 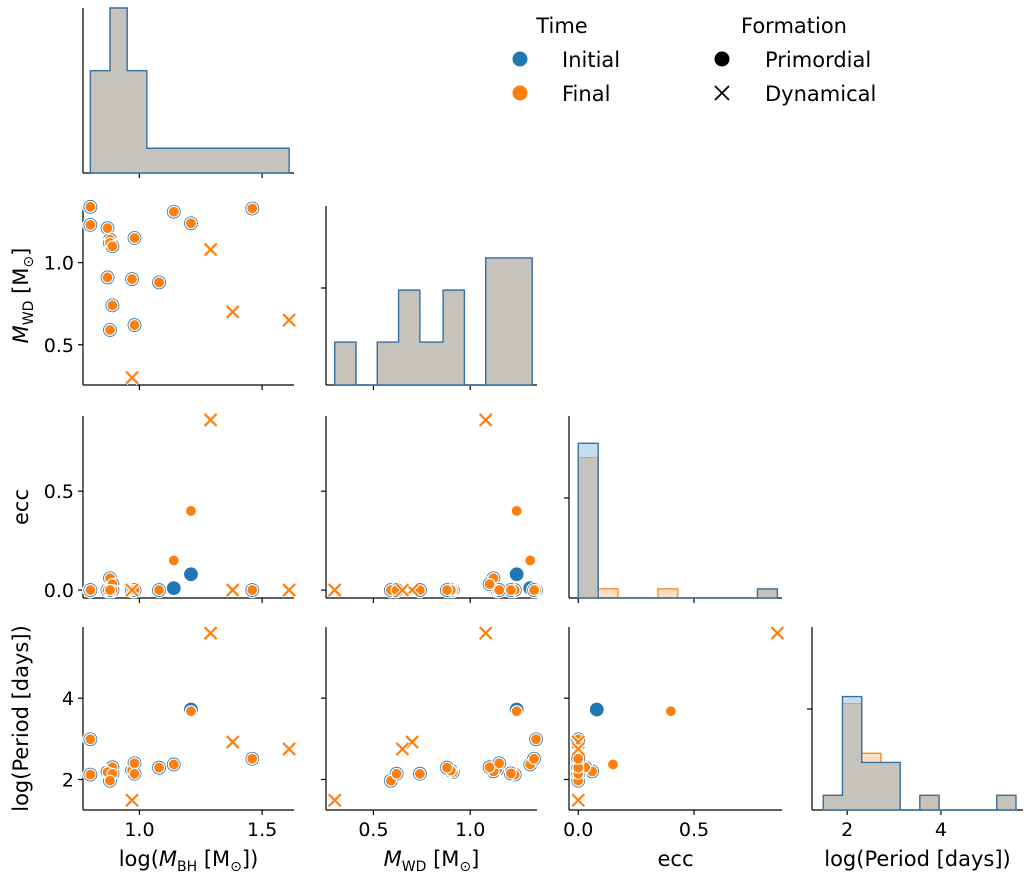 What do you see at coordinates (59, 492) in the screenshot?
I see `y-tick-label: 0.5` at bounding box center [59, 492].